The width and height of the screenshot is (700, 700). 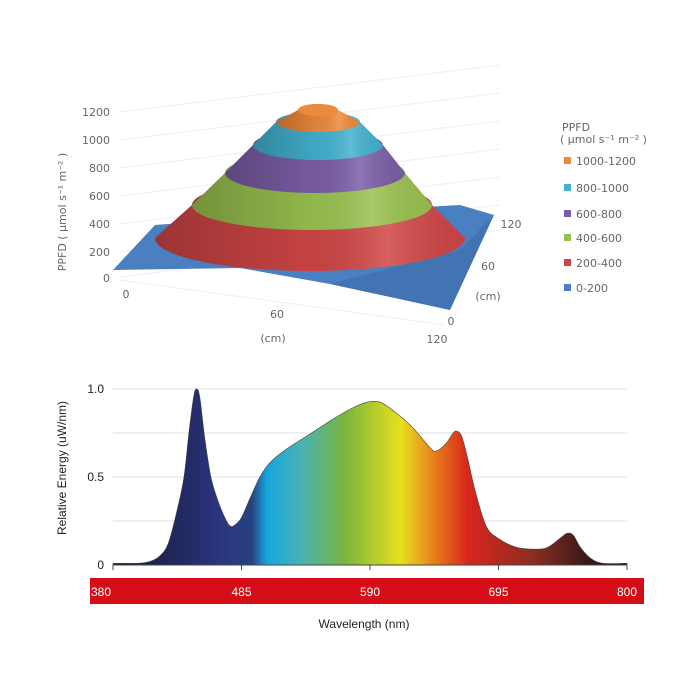 What do you see at coordinates (318, 118) in the screenshot?
I see `surface-band-shading` at bounding box center [318, 118].